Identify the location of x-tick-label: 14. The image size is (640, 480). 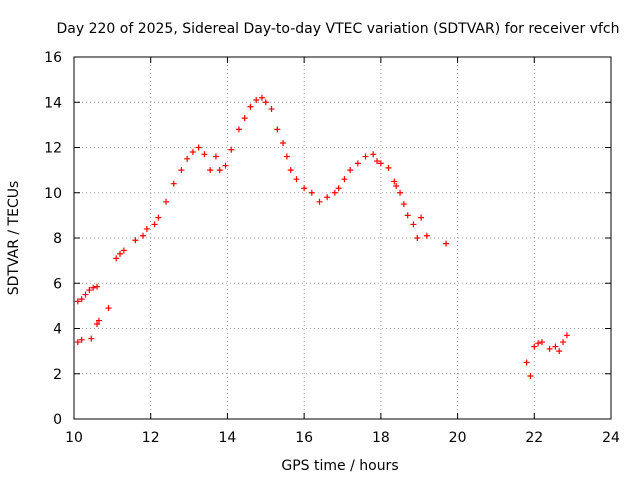
(228, 438).